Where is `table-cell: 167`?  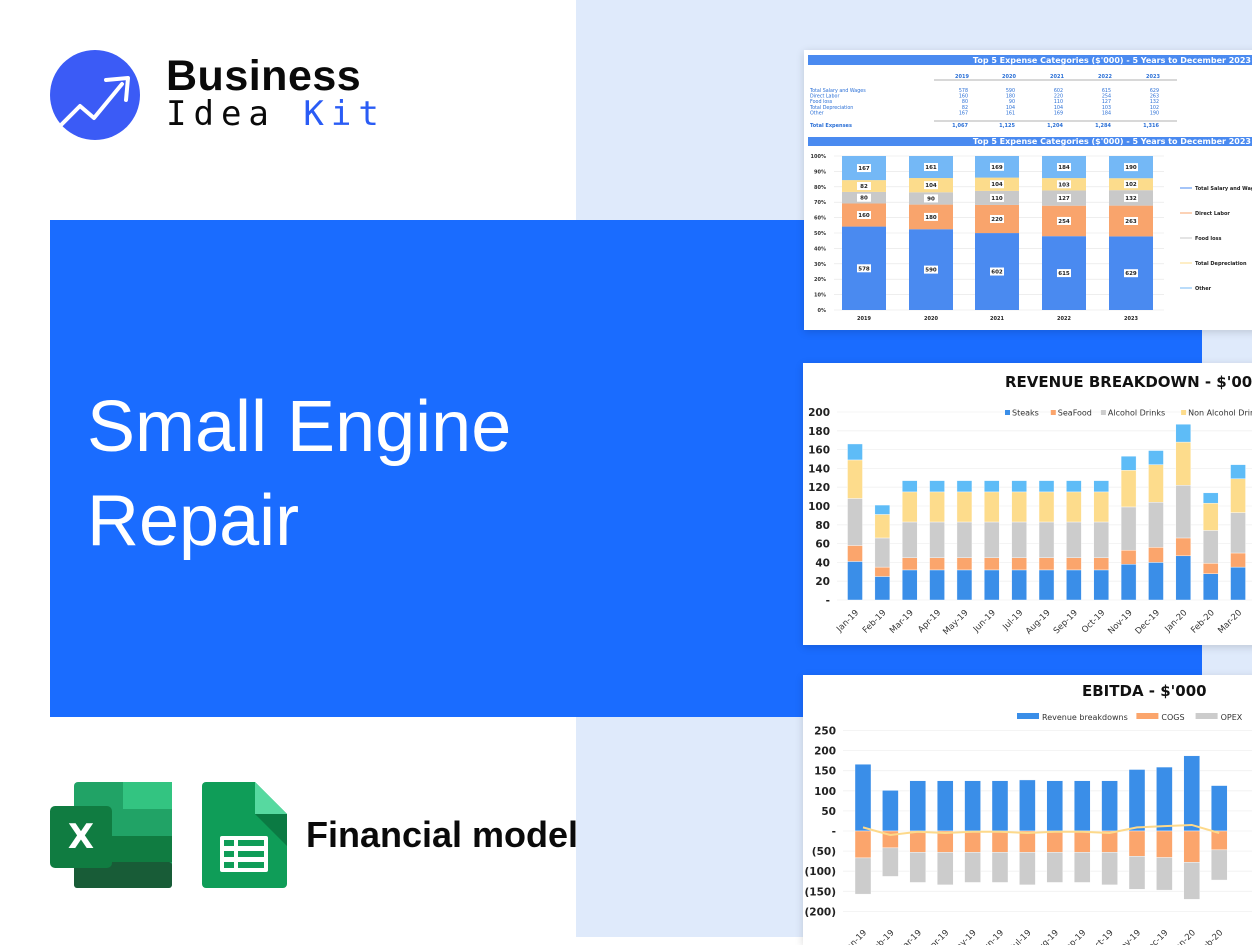
table-cell: 167 is located at coordinates (963, 113).